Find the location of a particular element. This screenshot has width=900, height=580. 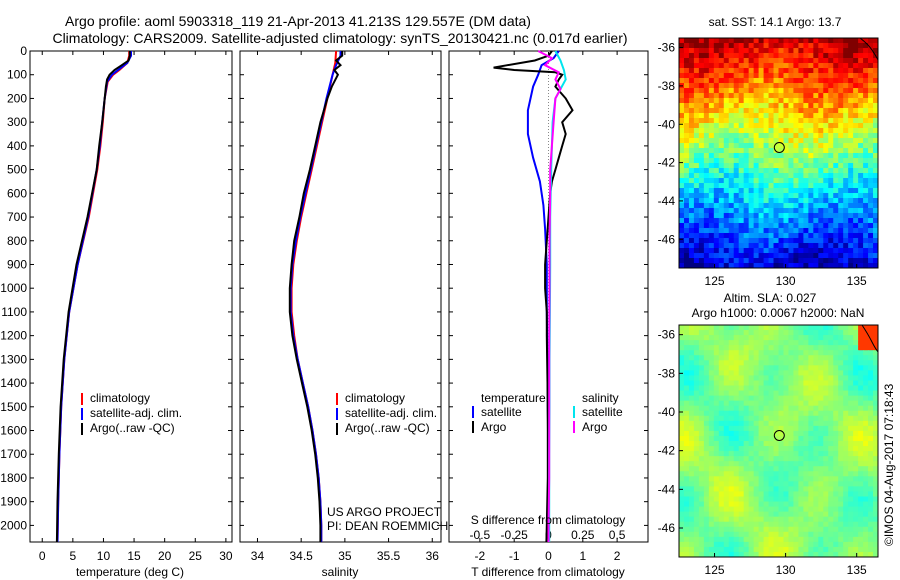

argo-position-marker is located at coordinates (779, 147).